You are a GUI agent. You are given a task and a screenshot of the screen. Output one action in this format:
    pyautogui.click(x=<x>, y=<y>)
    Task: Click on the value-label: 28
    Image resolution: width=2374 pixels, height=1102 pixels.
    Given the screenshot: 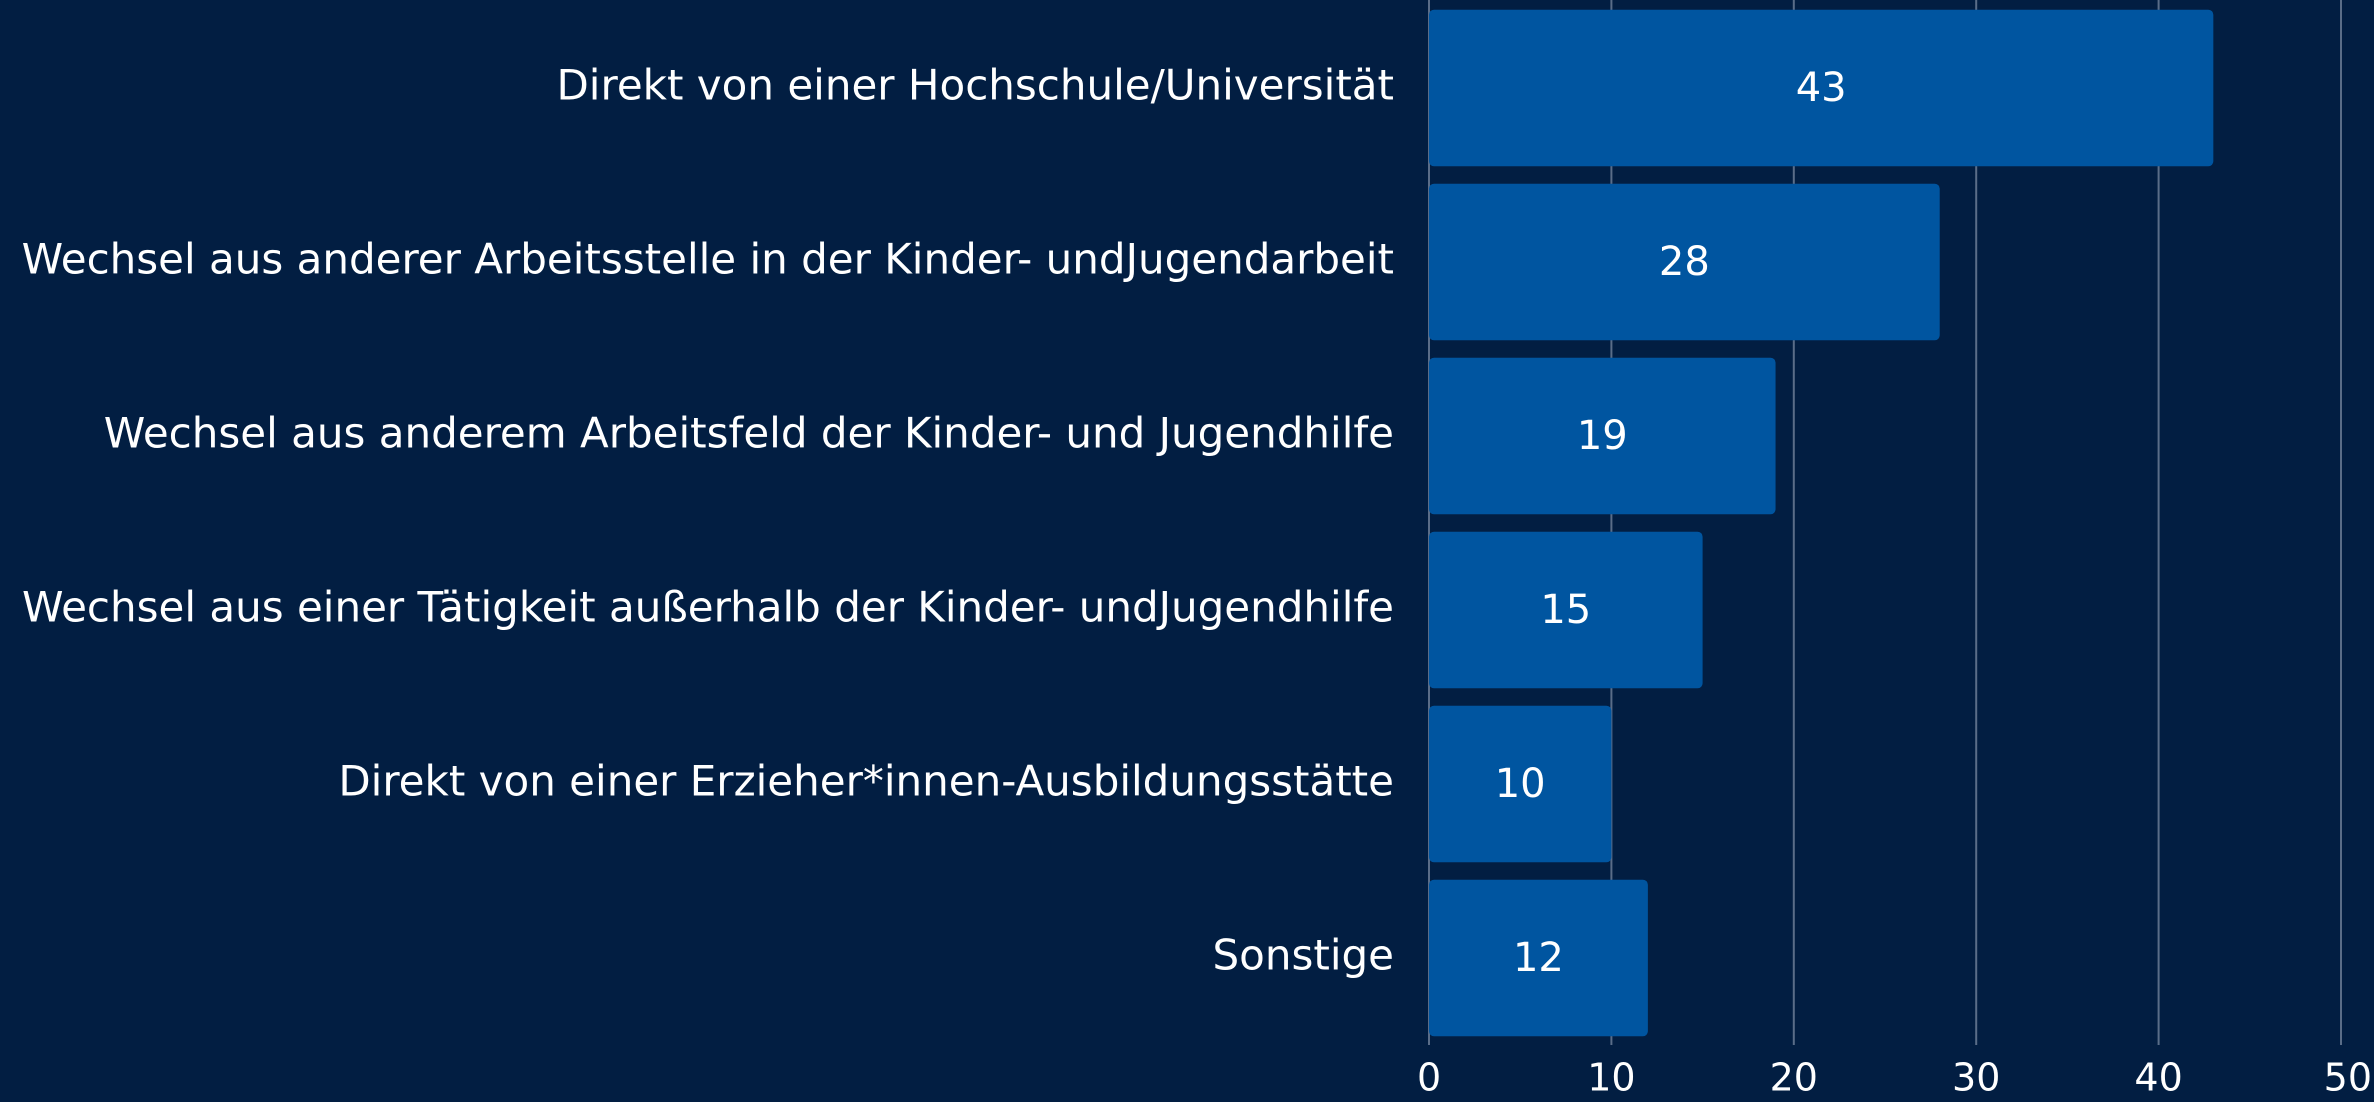 What is the action you would take?
    pyautogui.click(x=1684, y=262)
    